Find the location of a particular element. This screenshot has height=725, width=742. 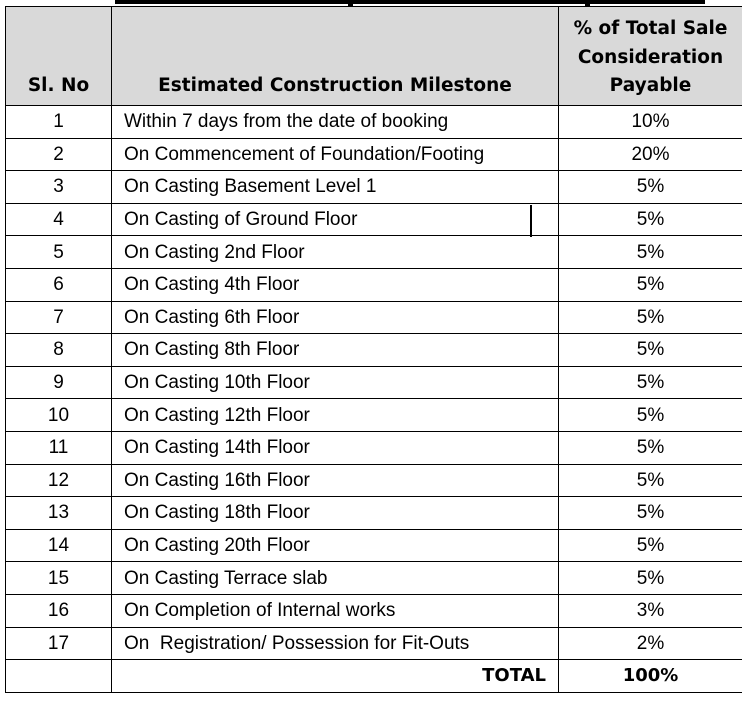

row-percent: 20% is located at coordinates (650, 154).